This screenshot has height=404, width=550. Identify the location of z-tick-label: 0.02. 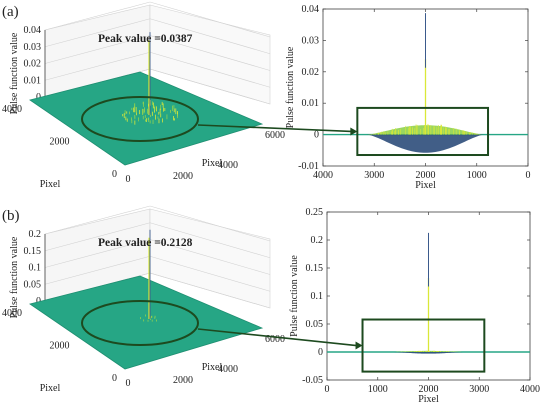
(33, 64).